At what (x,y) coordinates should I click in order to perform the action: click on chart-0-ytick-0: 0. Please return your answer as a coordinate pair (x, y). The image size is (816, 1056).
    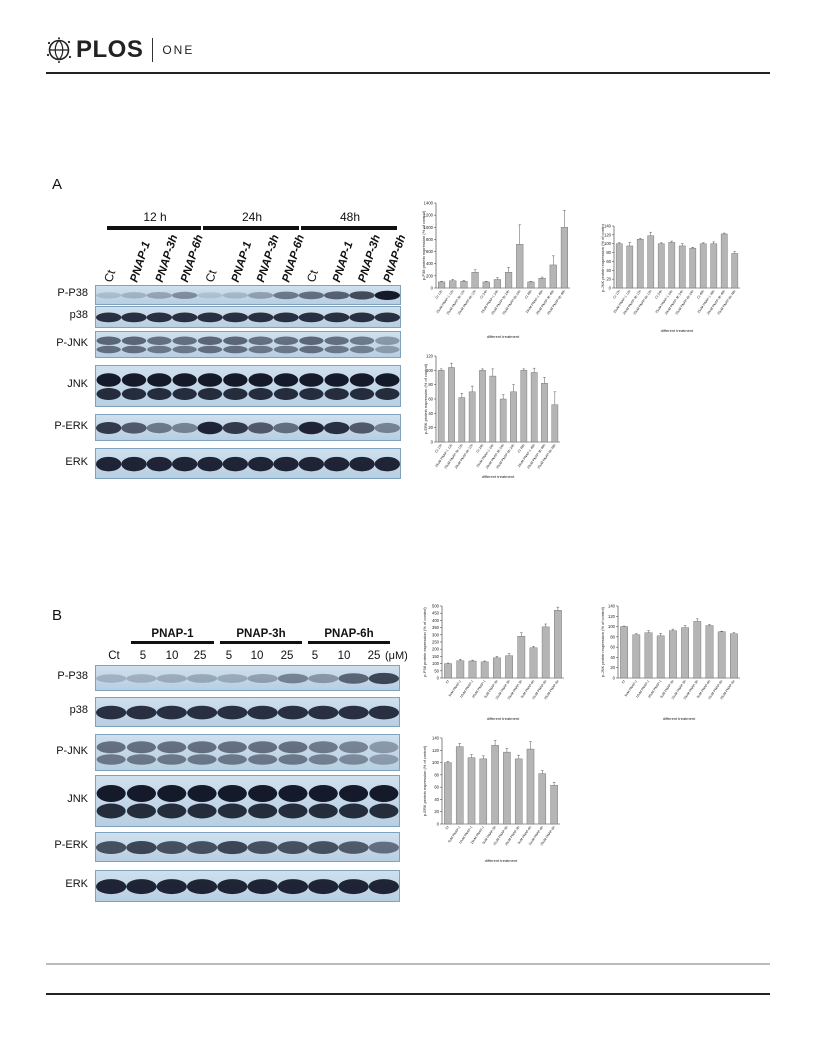
    Looking at the image, I should click on (432, 288).